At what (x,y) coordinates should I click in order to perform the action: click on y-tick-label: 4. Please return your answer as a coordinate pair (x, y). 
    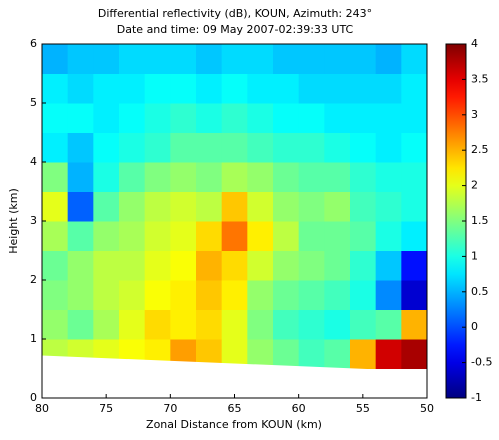
    Looking at the image, I should click on (33, 161).